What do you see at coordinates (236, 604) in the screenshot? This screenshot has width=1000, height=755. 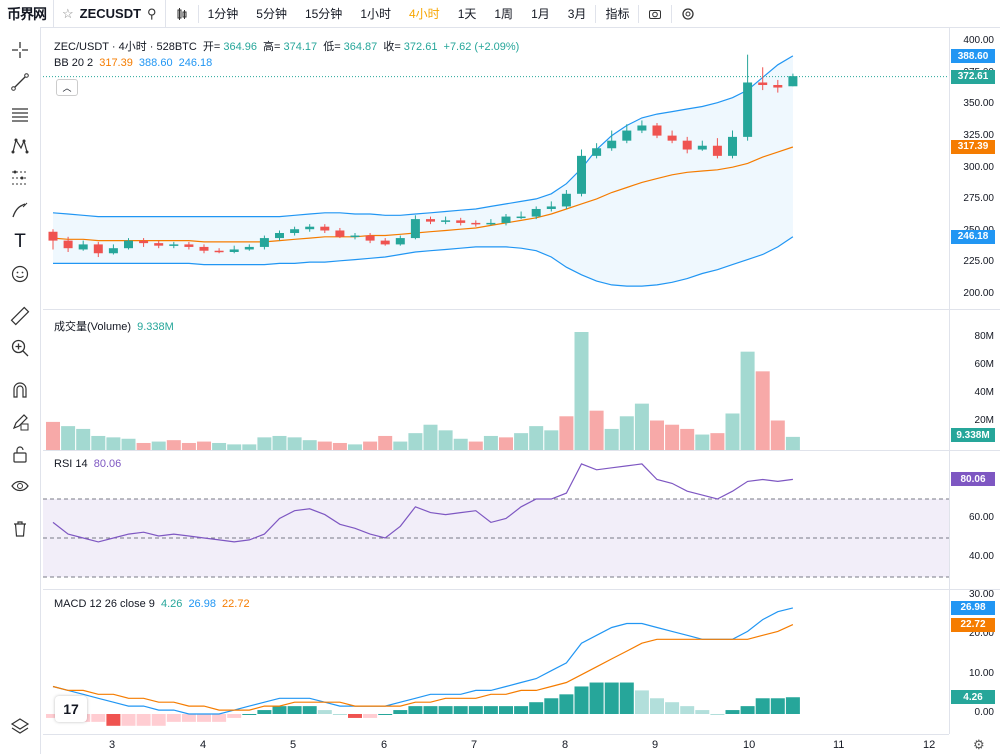 I see `macd-signal-value: 22.72` at bounding box center [236, 604].